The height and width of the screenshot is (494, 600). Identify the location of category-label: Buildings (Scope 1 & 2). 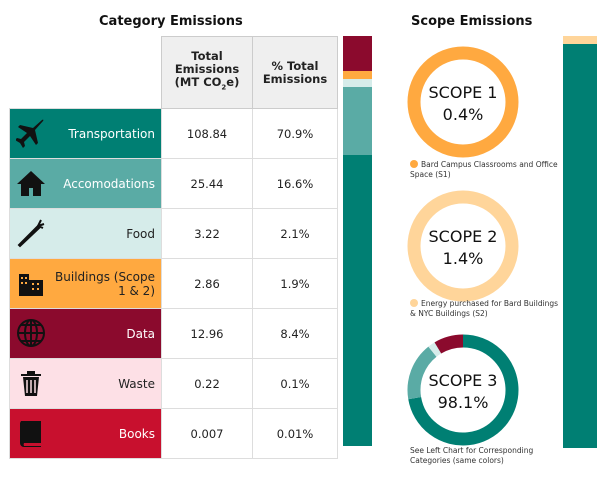
(105, 283).